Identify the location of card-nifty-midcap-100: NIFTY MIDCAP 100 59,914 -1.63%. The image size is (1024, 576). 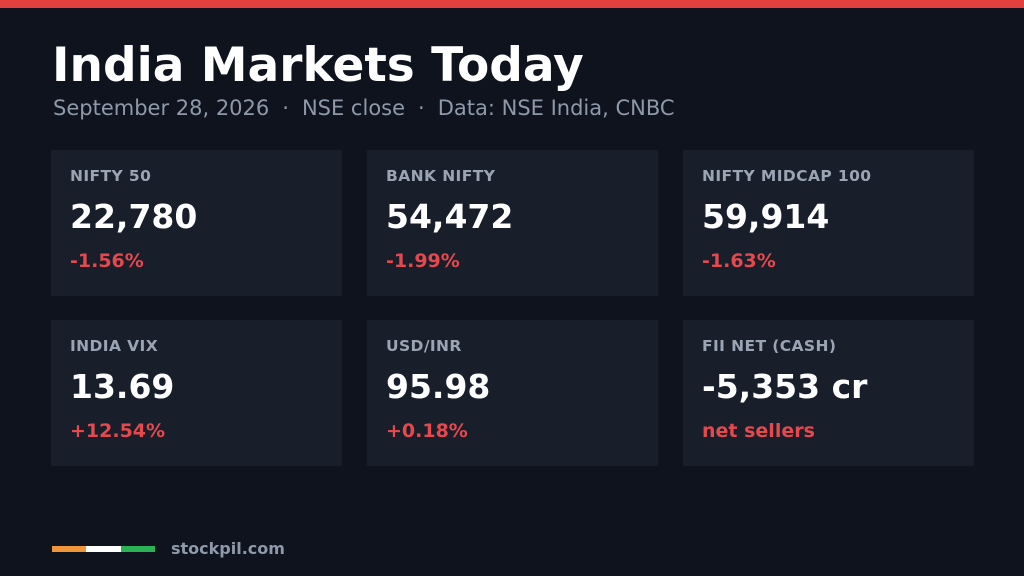
(828, 223).